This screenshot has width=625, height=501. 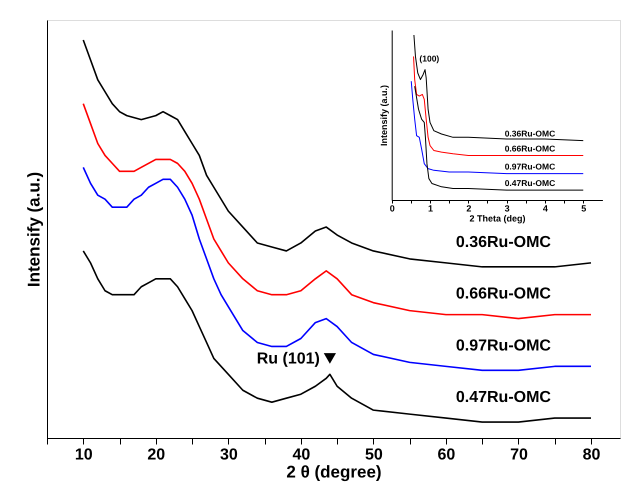 What do you see at coordinates (334, 472) in the screenshot?
I see `x-axis-title: 2 θ (degree)` at bounding box center [334, 472].